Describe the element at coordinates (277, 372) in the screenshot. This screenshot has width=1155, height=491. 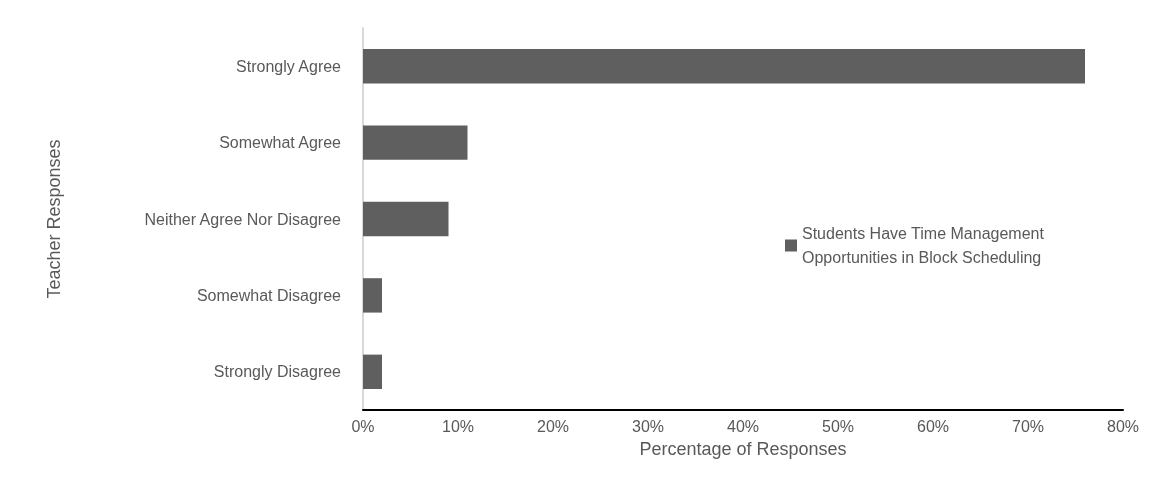
I see `y-tick-label: Strongly Disagree` at that location.